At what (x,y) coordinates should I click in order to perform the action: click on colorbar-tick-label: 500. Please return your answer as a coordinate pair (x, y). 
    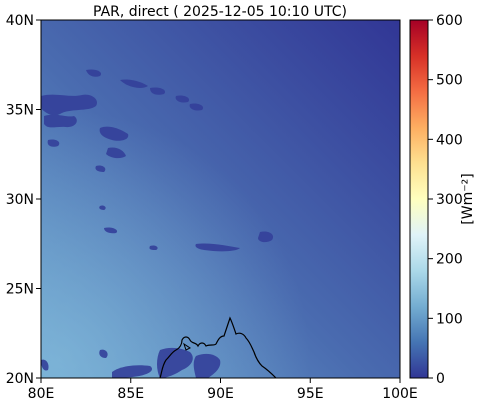
    Looking at the image, I should click on (449, 81).